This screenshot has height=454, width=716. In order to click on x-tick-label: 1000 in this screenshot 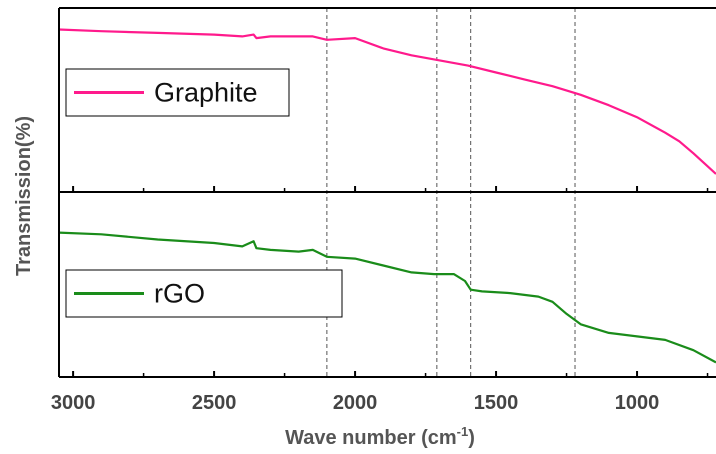, I will do `click(637, 403)`.